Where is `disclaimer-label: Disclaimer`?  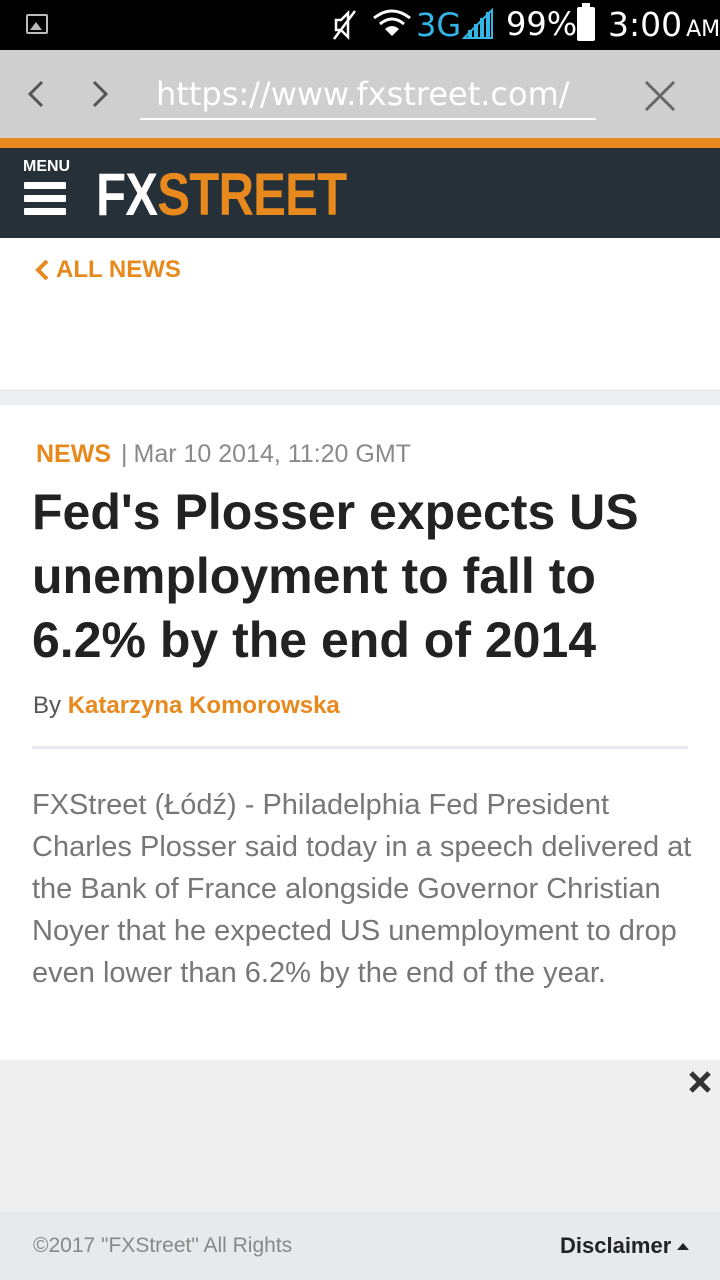
disclaimer-label: Disclaimer is located at coordinates (616, 1245).